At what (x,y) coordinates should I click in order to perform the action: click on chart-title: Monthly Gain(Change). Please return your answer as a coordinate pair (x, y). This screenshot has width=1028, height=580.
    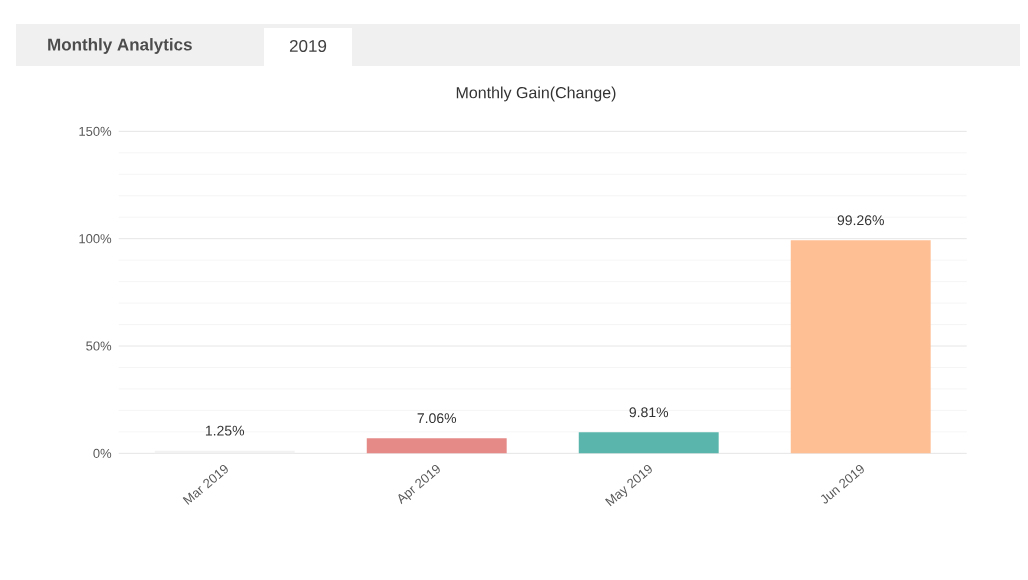
    Looking at the image, I should click on (536, 94).